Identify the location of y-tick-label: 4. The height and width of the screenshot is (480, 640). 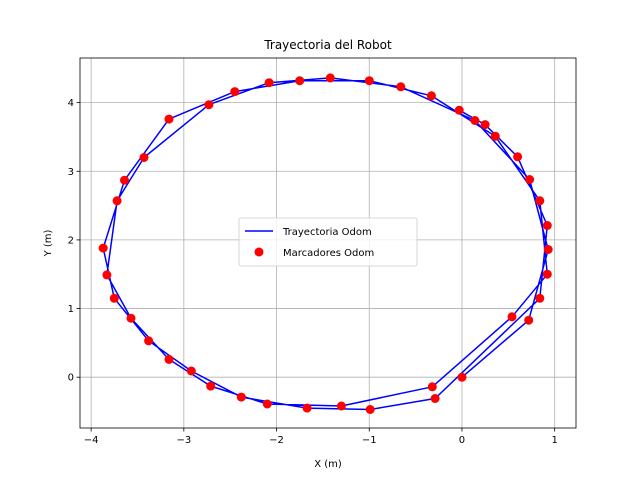
(71, 103).